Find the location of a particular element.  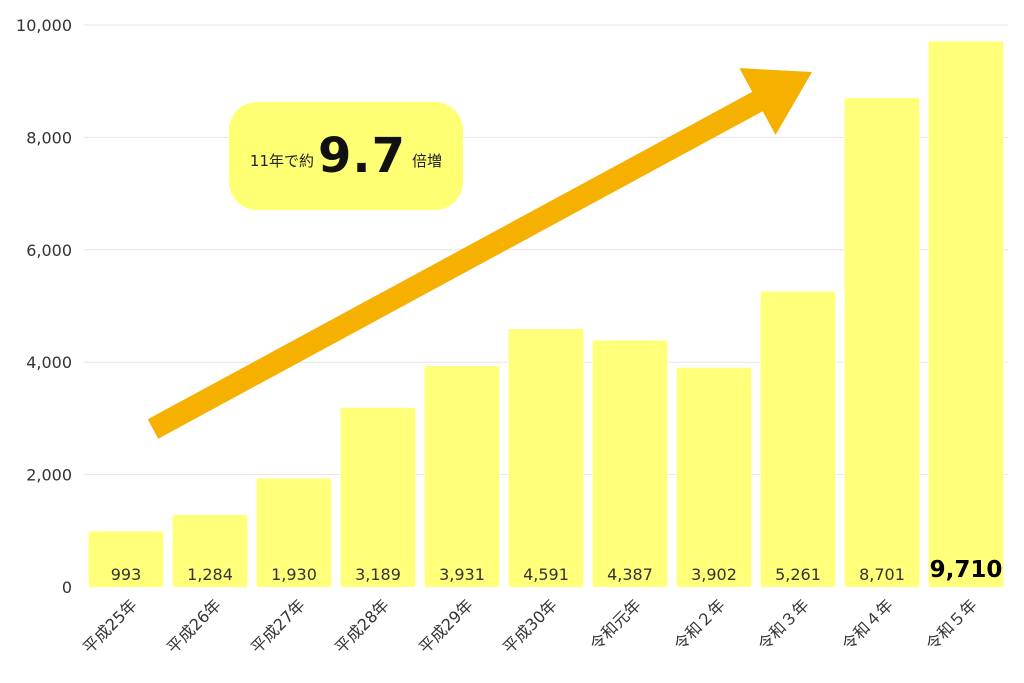

data-label: 1,284 is located at coordinates (210, 574).